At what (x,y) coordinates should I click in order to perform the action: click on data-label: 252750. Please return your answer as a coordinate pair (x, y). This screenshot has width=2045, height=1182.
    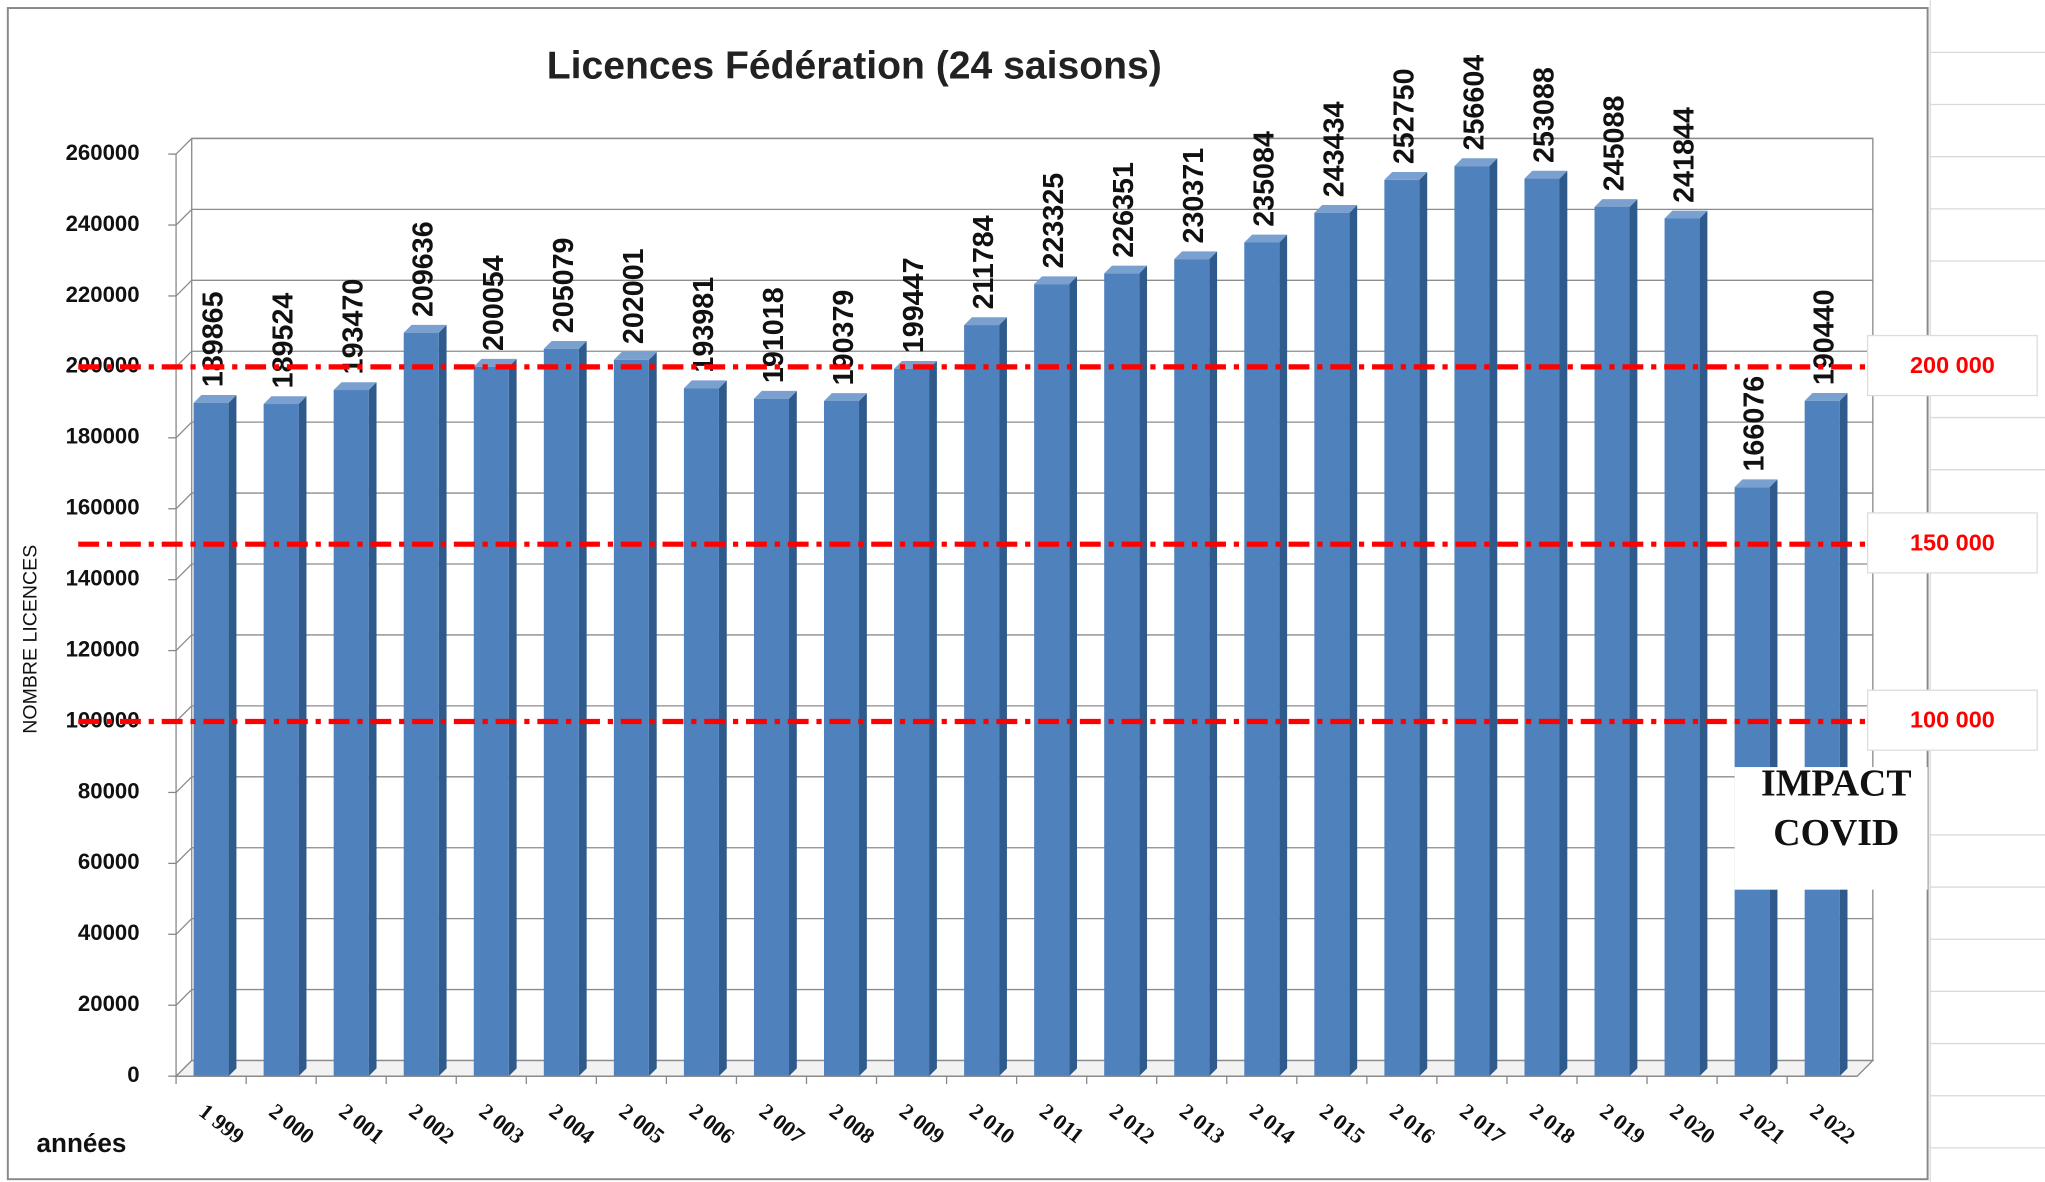
    Looking at the image, I should click on (1404, 116).